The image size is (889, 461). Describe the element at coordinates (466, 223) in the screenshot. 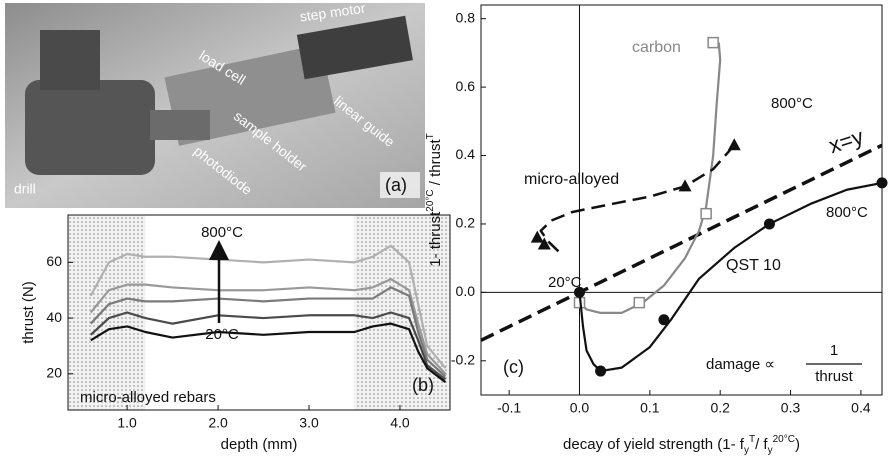

I see `y-tick-label: 0.2` at that location.